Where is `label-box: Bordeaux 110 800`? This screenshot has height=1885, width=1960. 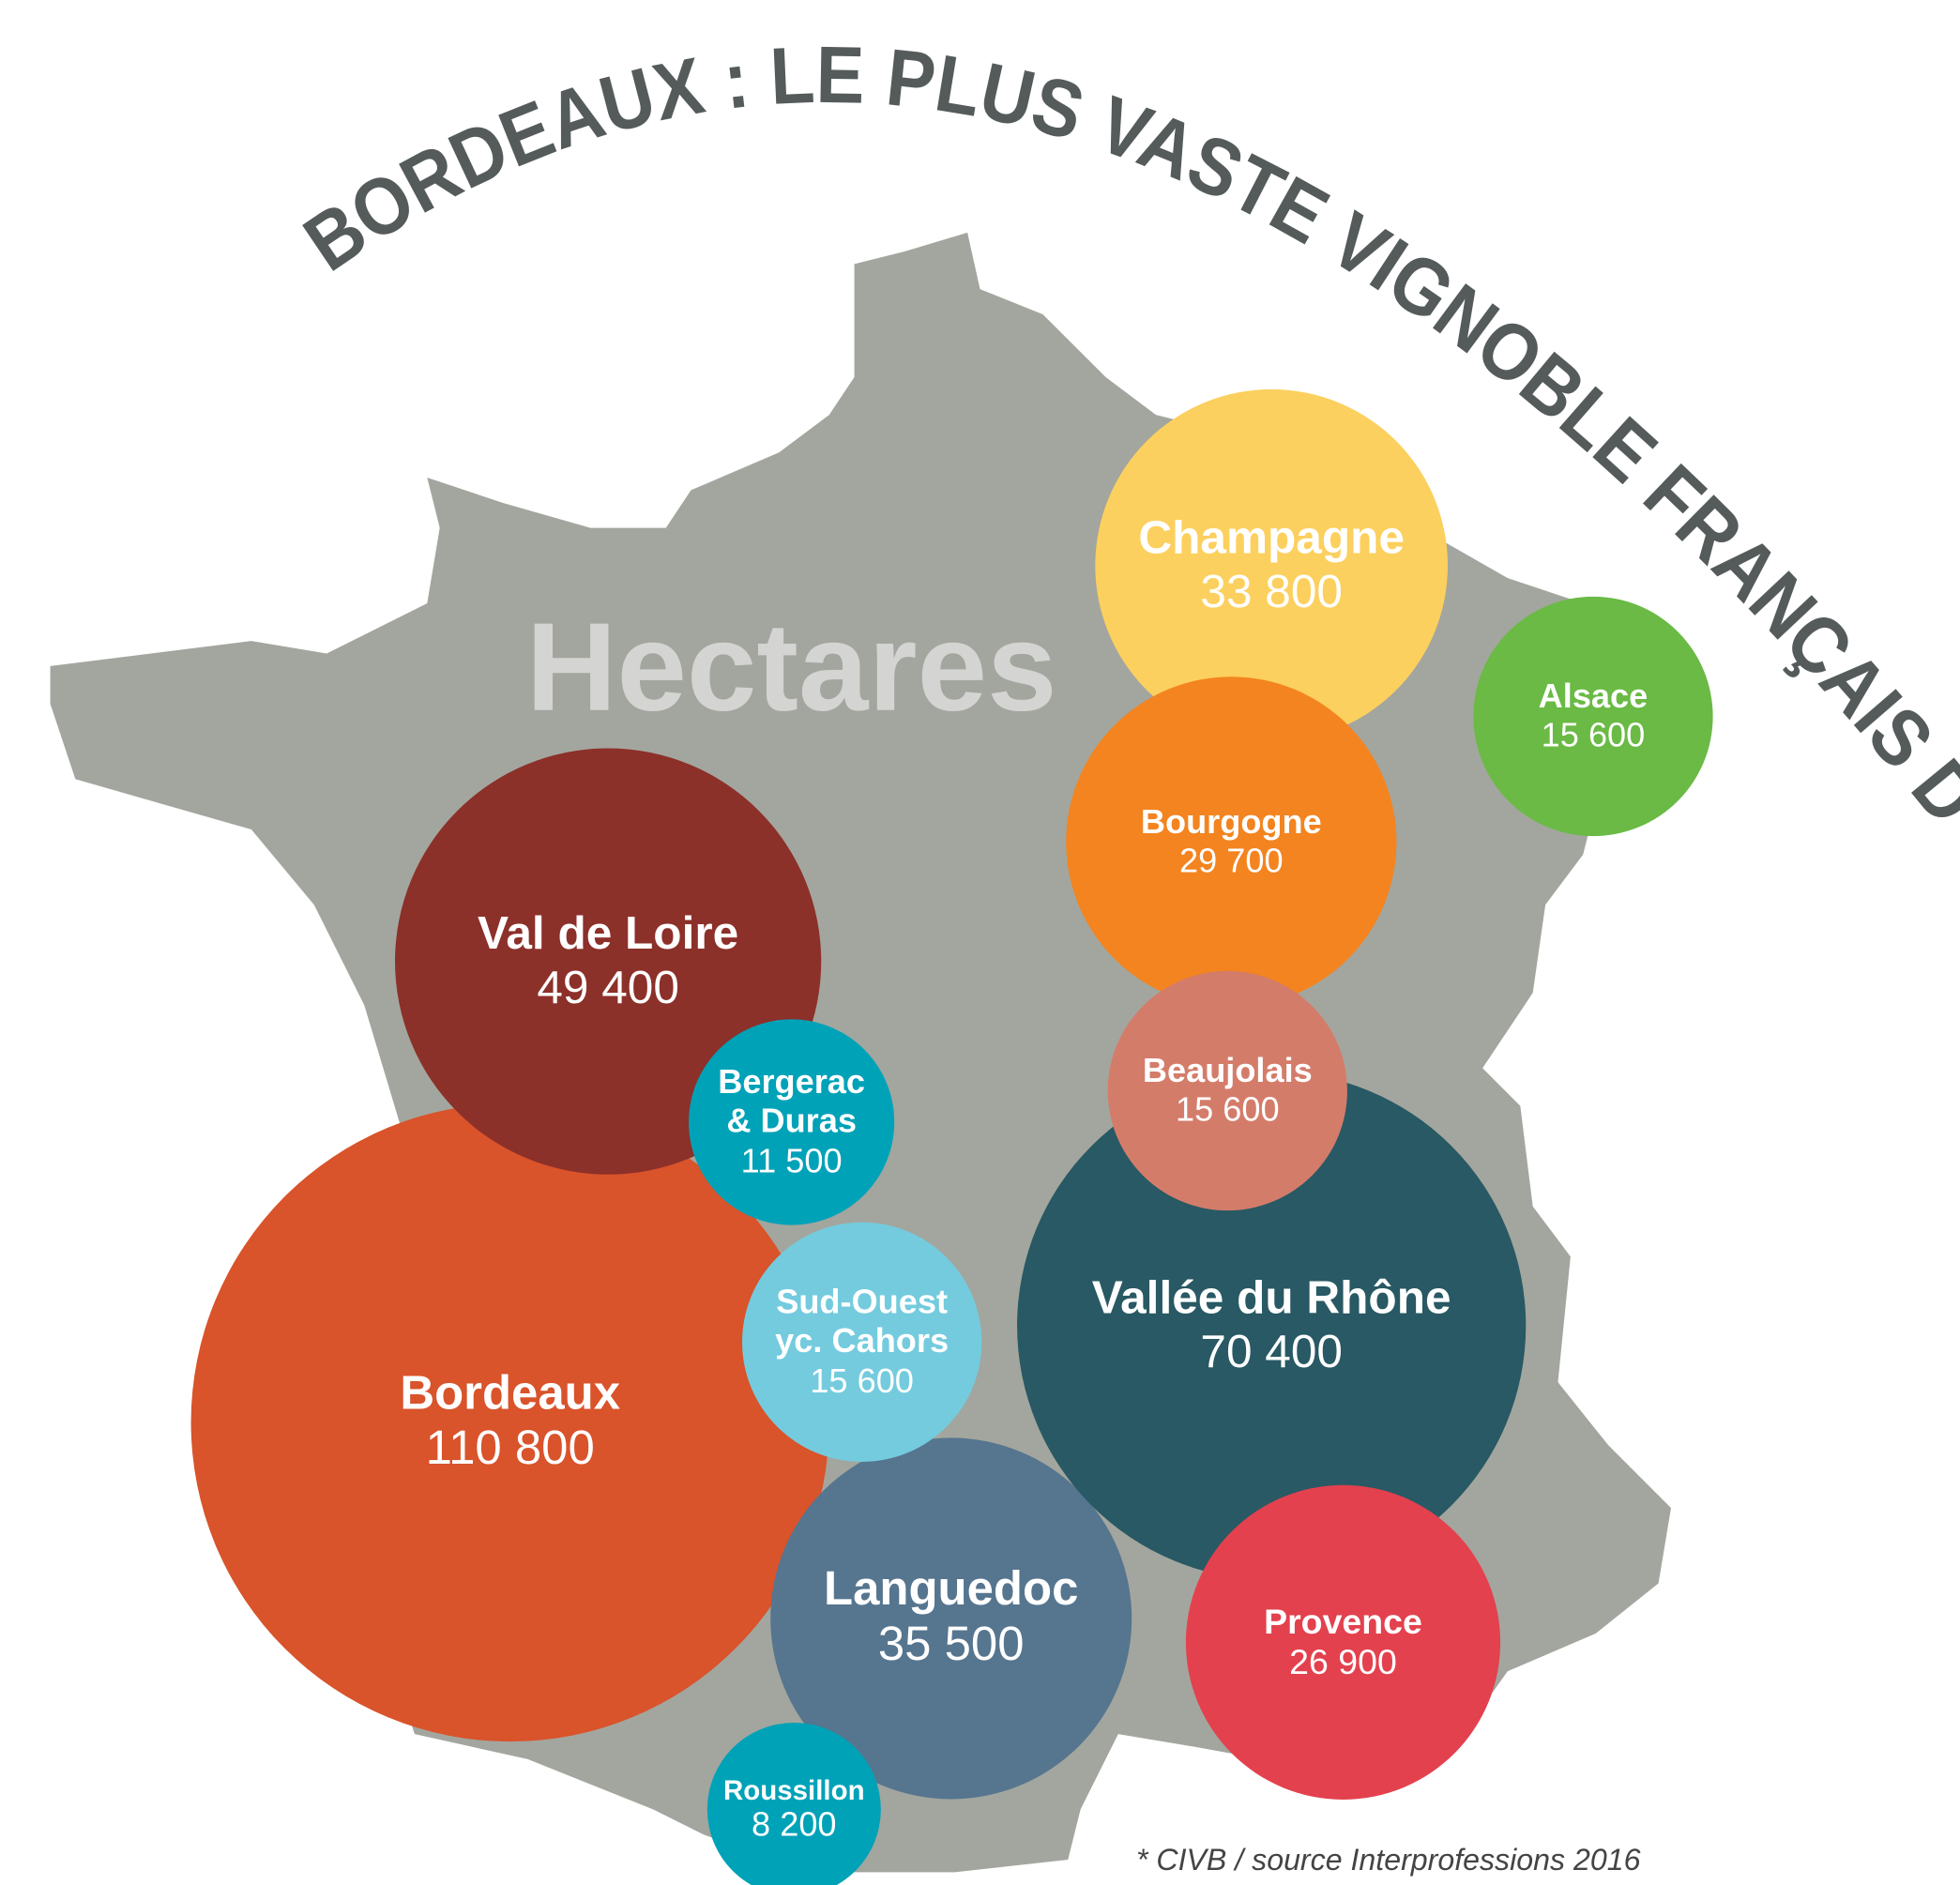 label-box: Bordeaux 110 800 is located at coordinates (510, 1422).